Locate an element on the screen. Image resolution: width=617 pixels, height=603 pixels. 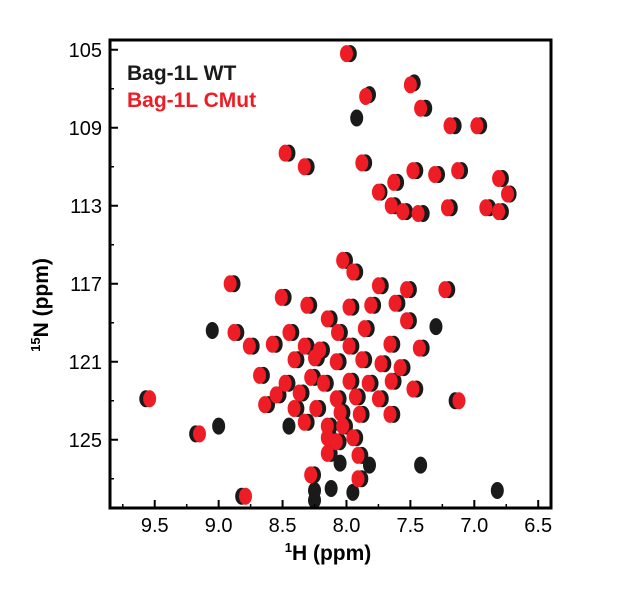
legend: Bag-1L WT Bag-1L CMut is located at coordinates (191, 87).